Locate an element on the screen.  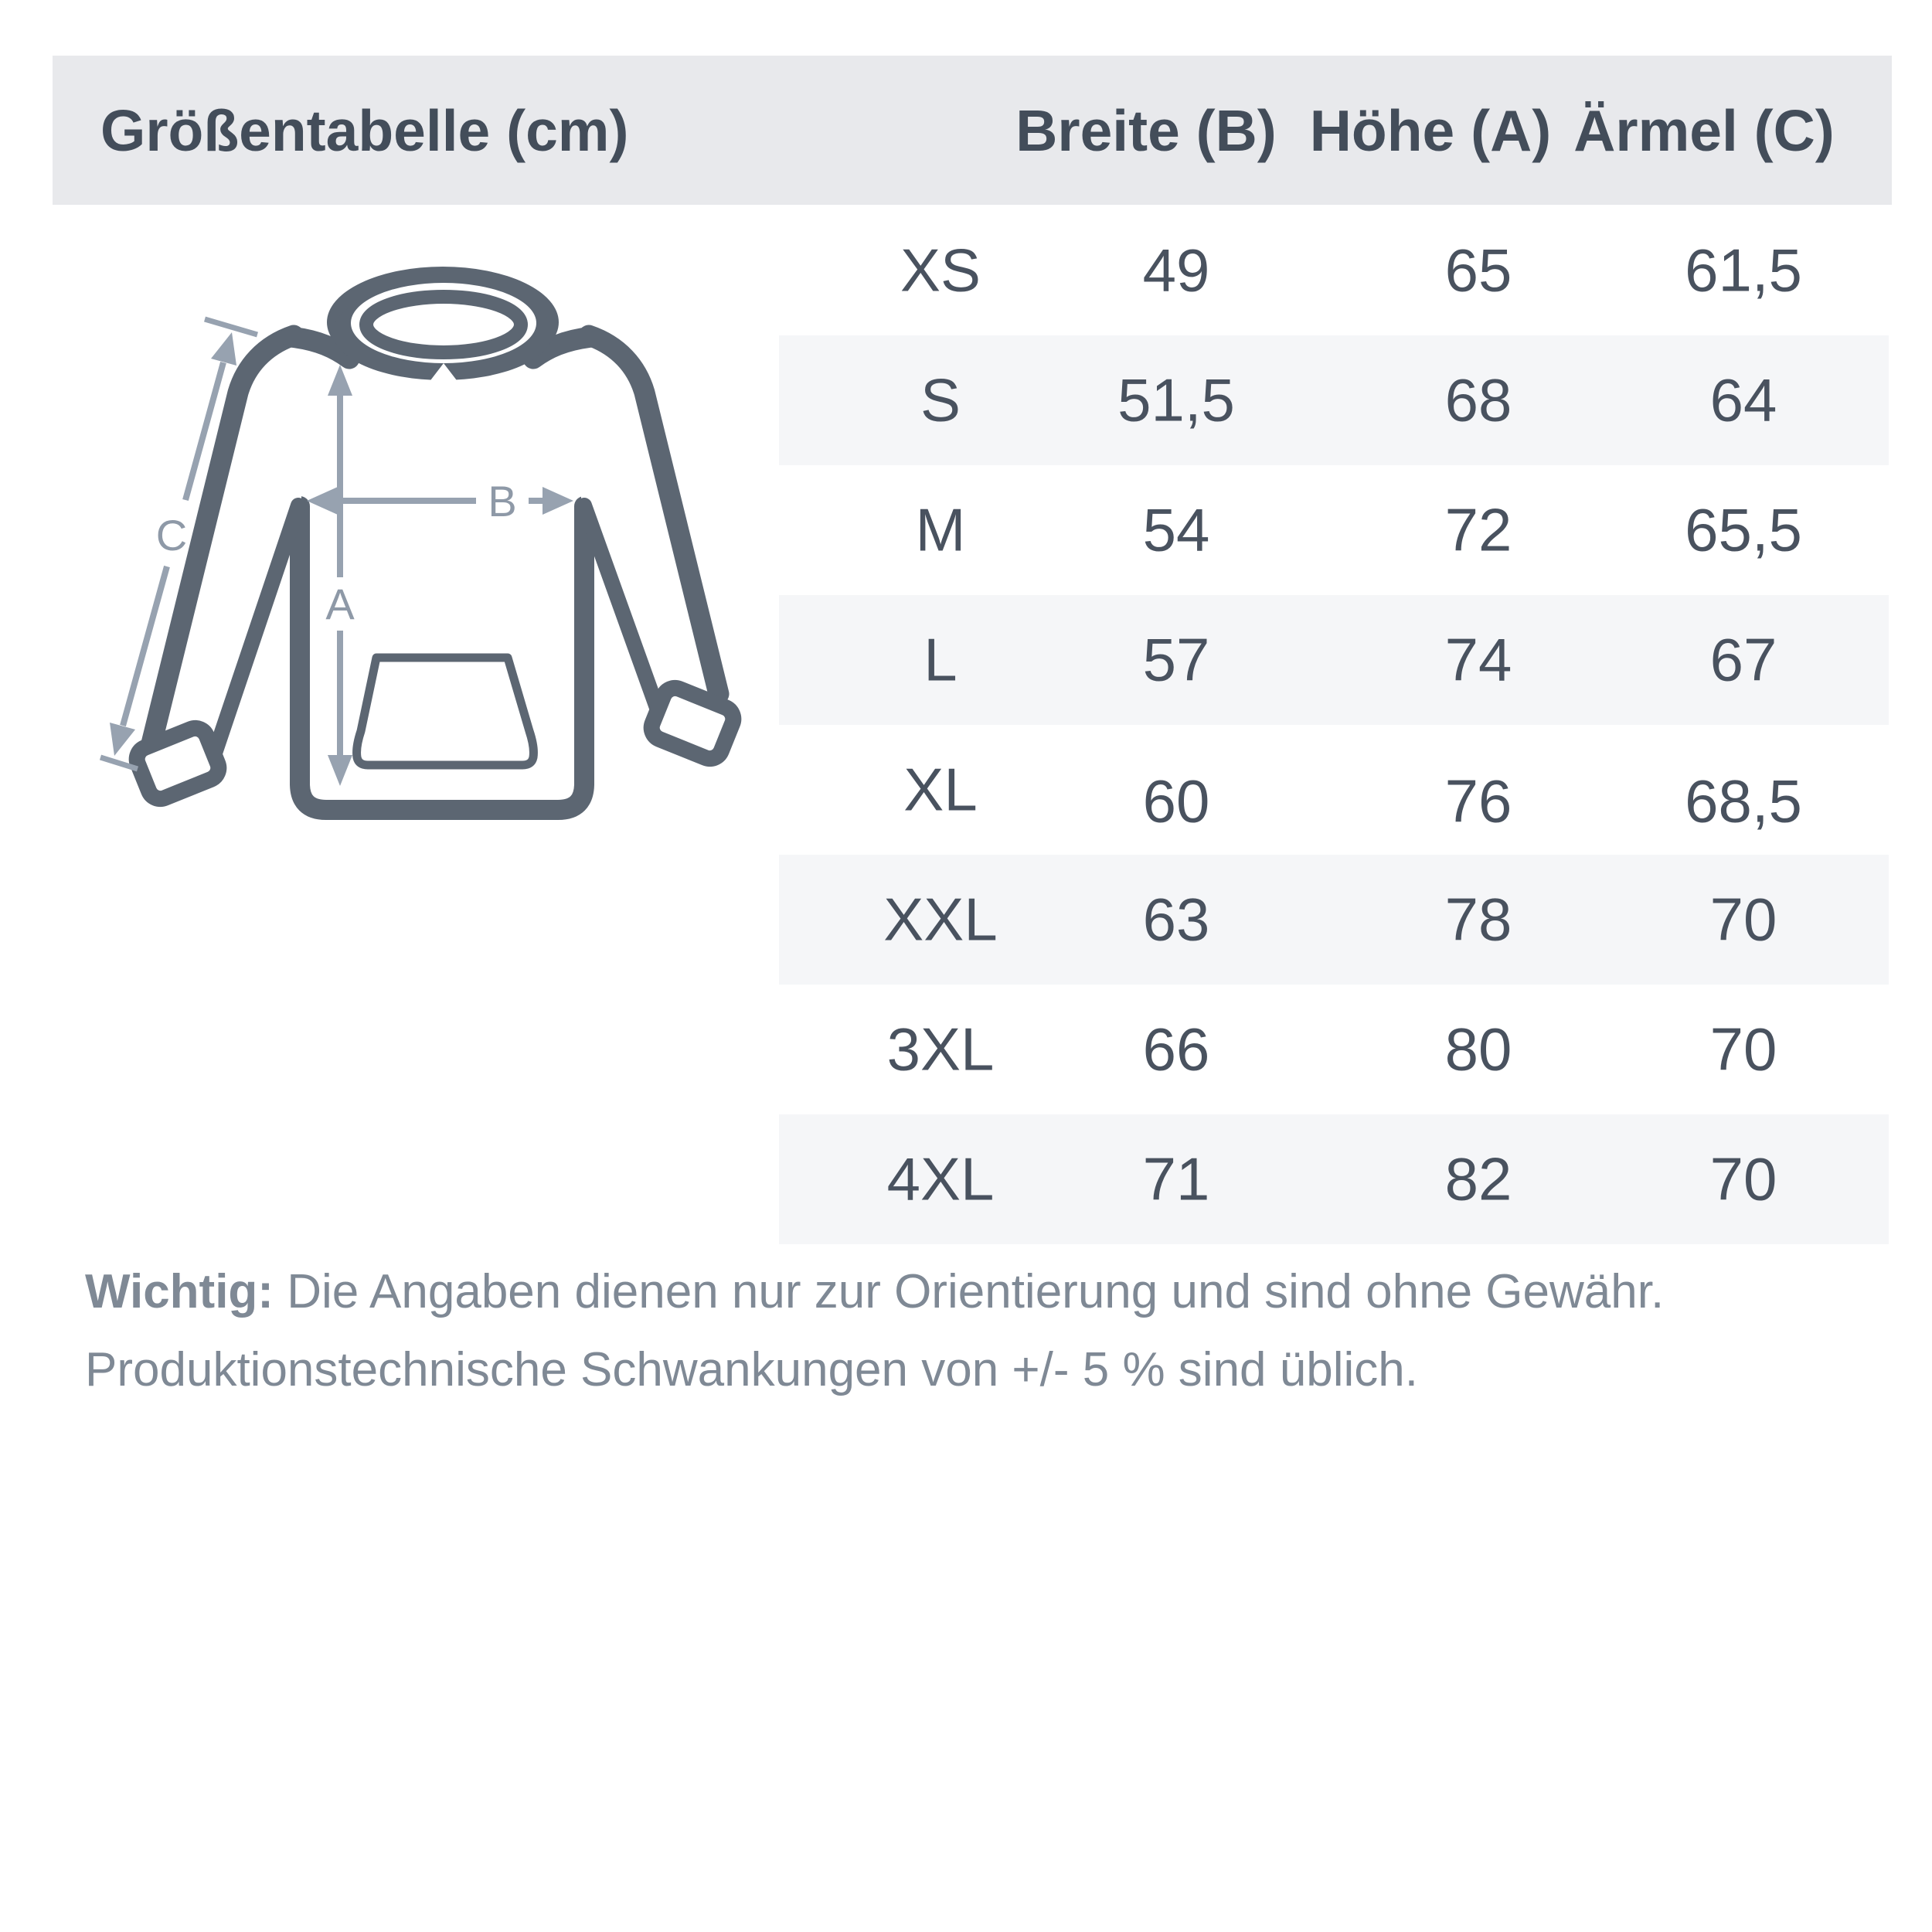
important-label: Wichtig: is located at coordinates (179, 1291).